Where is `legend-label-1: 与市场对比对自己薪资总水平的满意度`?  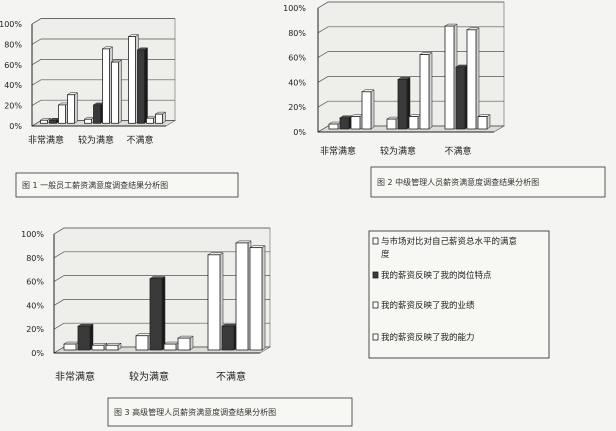 legend-label-1: 与市场对比对自己薪资总水平的满意度 is located at coordinates (449, 248).